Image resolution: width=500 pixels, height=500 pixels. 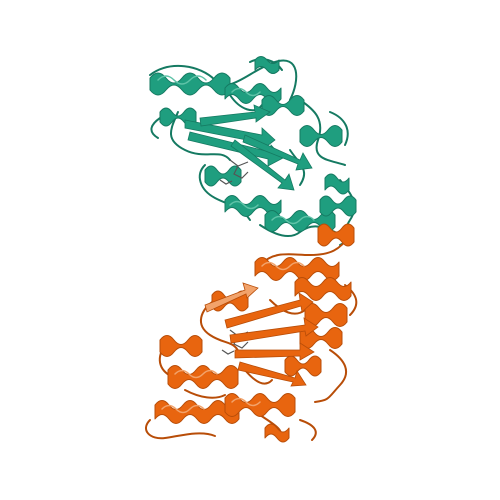 I want to click on ligand-a, so click(x=234, y=172).